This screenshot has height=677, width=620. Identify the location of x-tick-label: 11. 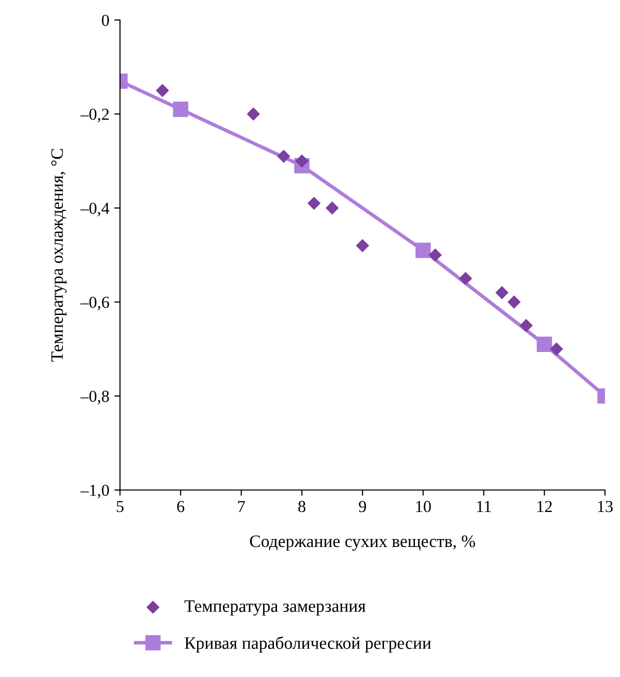
(484, 506).